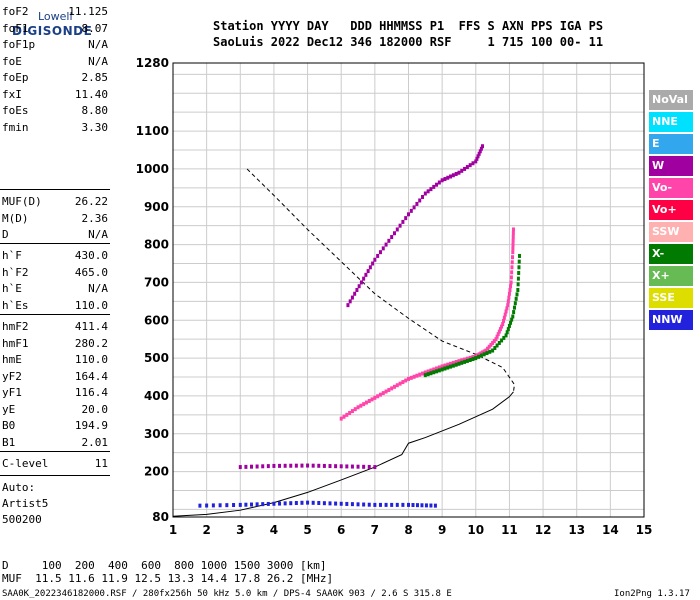 The image size is (700, 600). I want to click on y-tick-label: 900, so click(156, 207).